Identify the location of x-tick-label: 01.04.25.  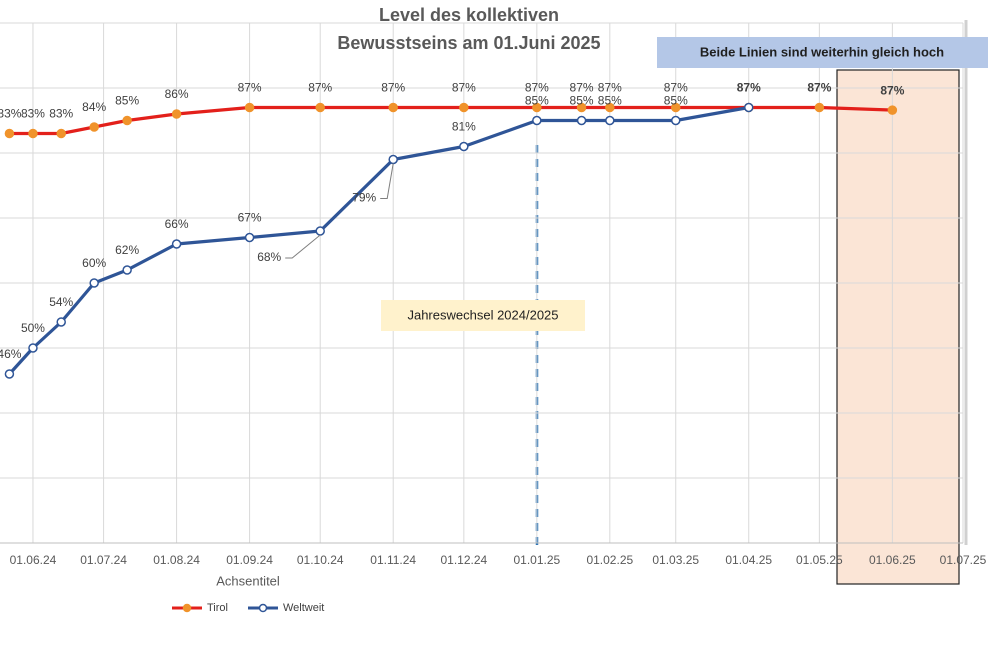
(748, 560).